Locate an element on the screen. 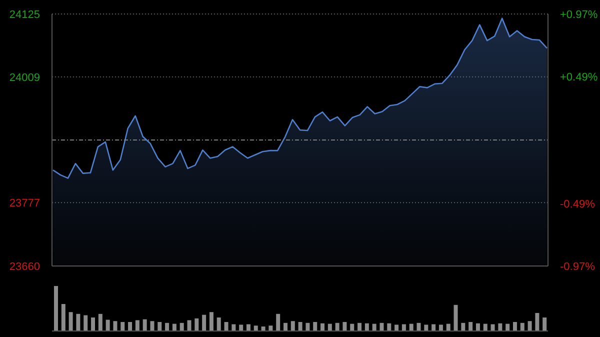  y-tick-label: 24125 is located at coordinates (24, 15).